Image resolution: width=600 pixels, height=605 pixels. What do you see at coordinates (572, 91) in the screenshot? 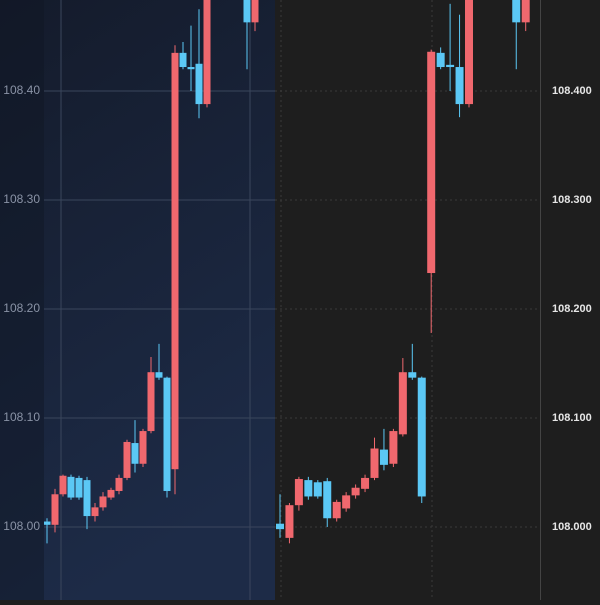
I see `y-tick-label: 108.400` at bounding box center [572, 91].